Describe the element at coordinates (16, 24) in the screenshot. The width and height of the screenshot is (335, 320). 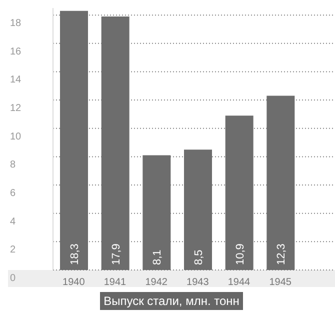
I see `y-tick-label: 18` at that location.